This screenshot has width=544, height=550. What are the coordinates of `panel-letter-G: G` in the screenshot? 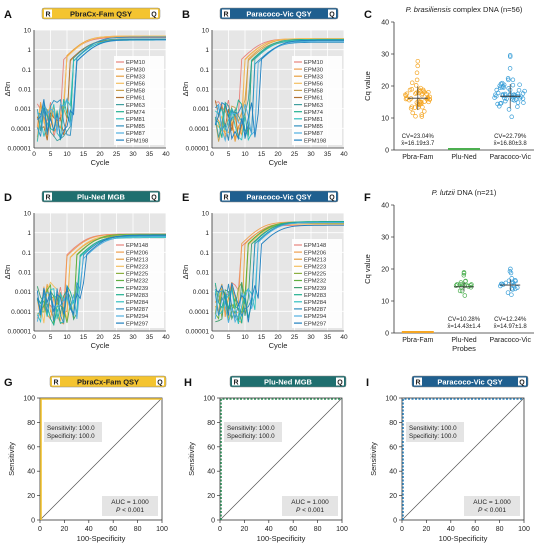 It's located at (8, 383).